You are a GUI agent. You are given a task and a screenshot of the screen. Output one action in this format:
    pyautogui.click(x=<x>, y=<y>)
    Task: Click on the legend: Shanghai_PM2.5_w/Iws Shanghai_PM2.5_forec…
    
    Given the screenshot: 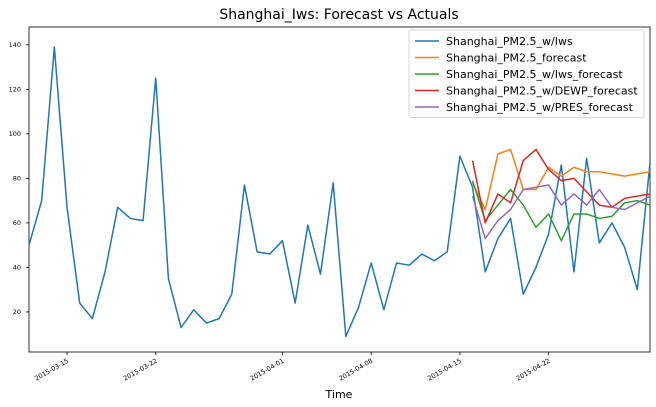 What is the action you would take?
    pyautogui.click(x=526, y=73)
    